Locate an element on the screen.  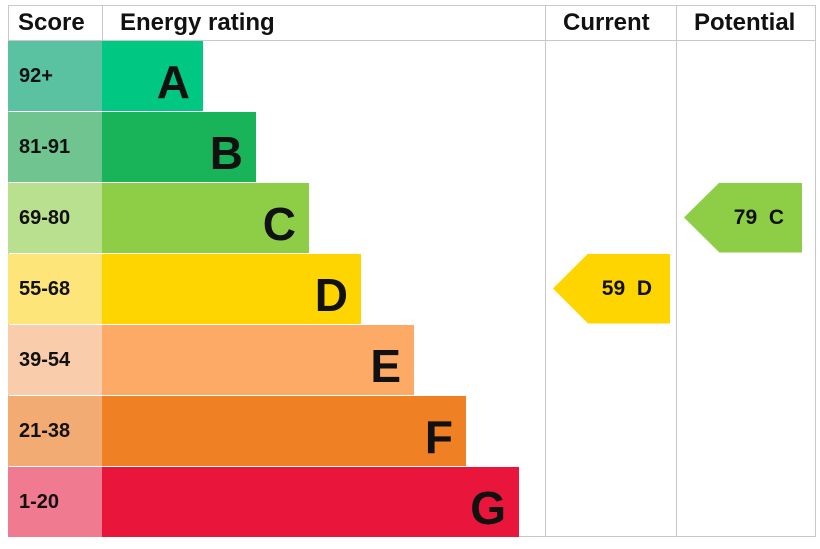
band-bar-a: A is located at coordinates (152, 75).